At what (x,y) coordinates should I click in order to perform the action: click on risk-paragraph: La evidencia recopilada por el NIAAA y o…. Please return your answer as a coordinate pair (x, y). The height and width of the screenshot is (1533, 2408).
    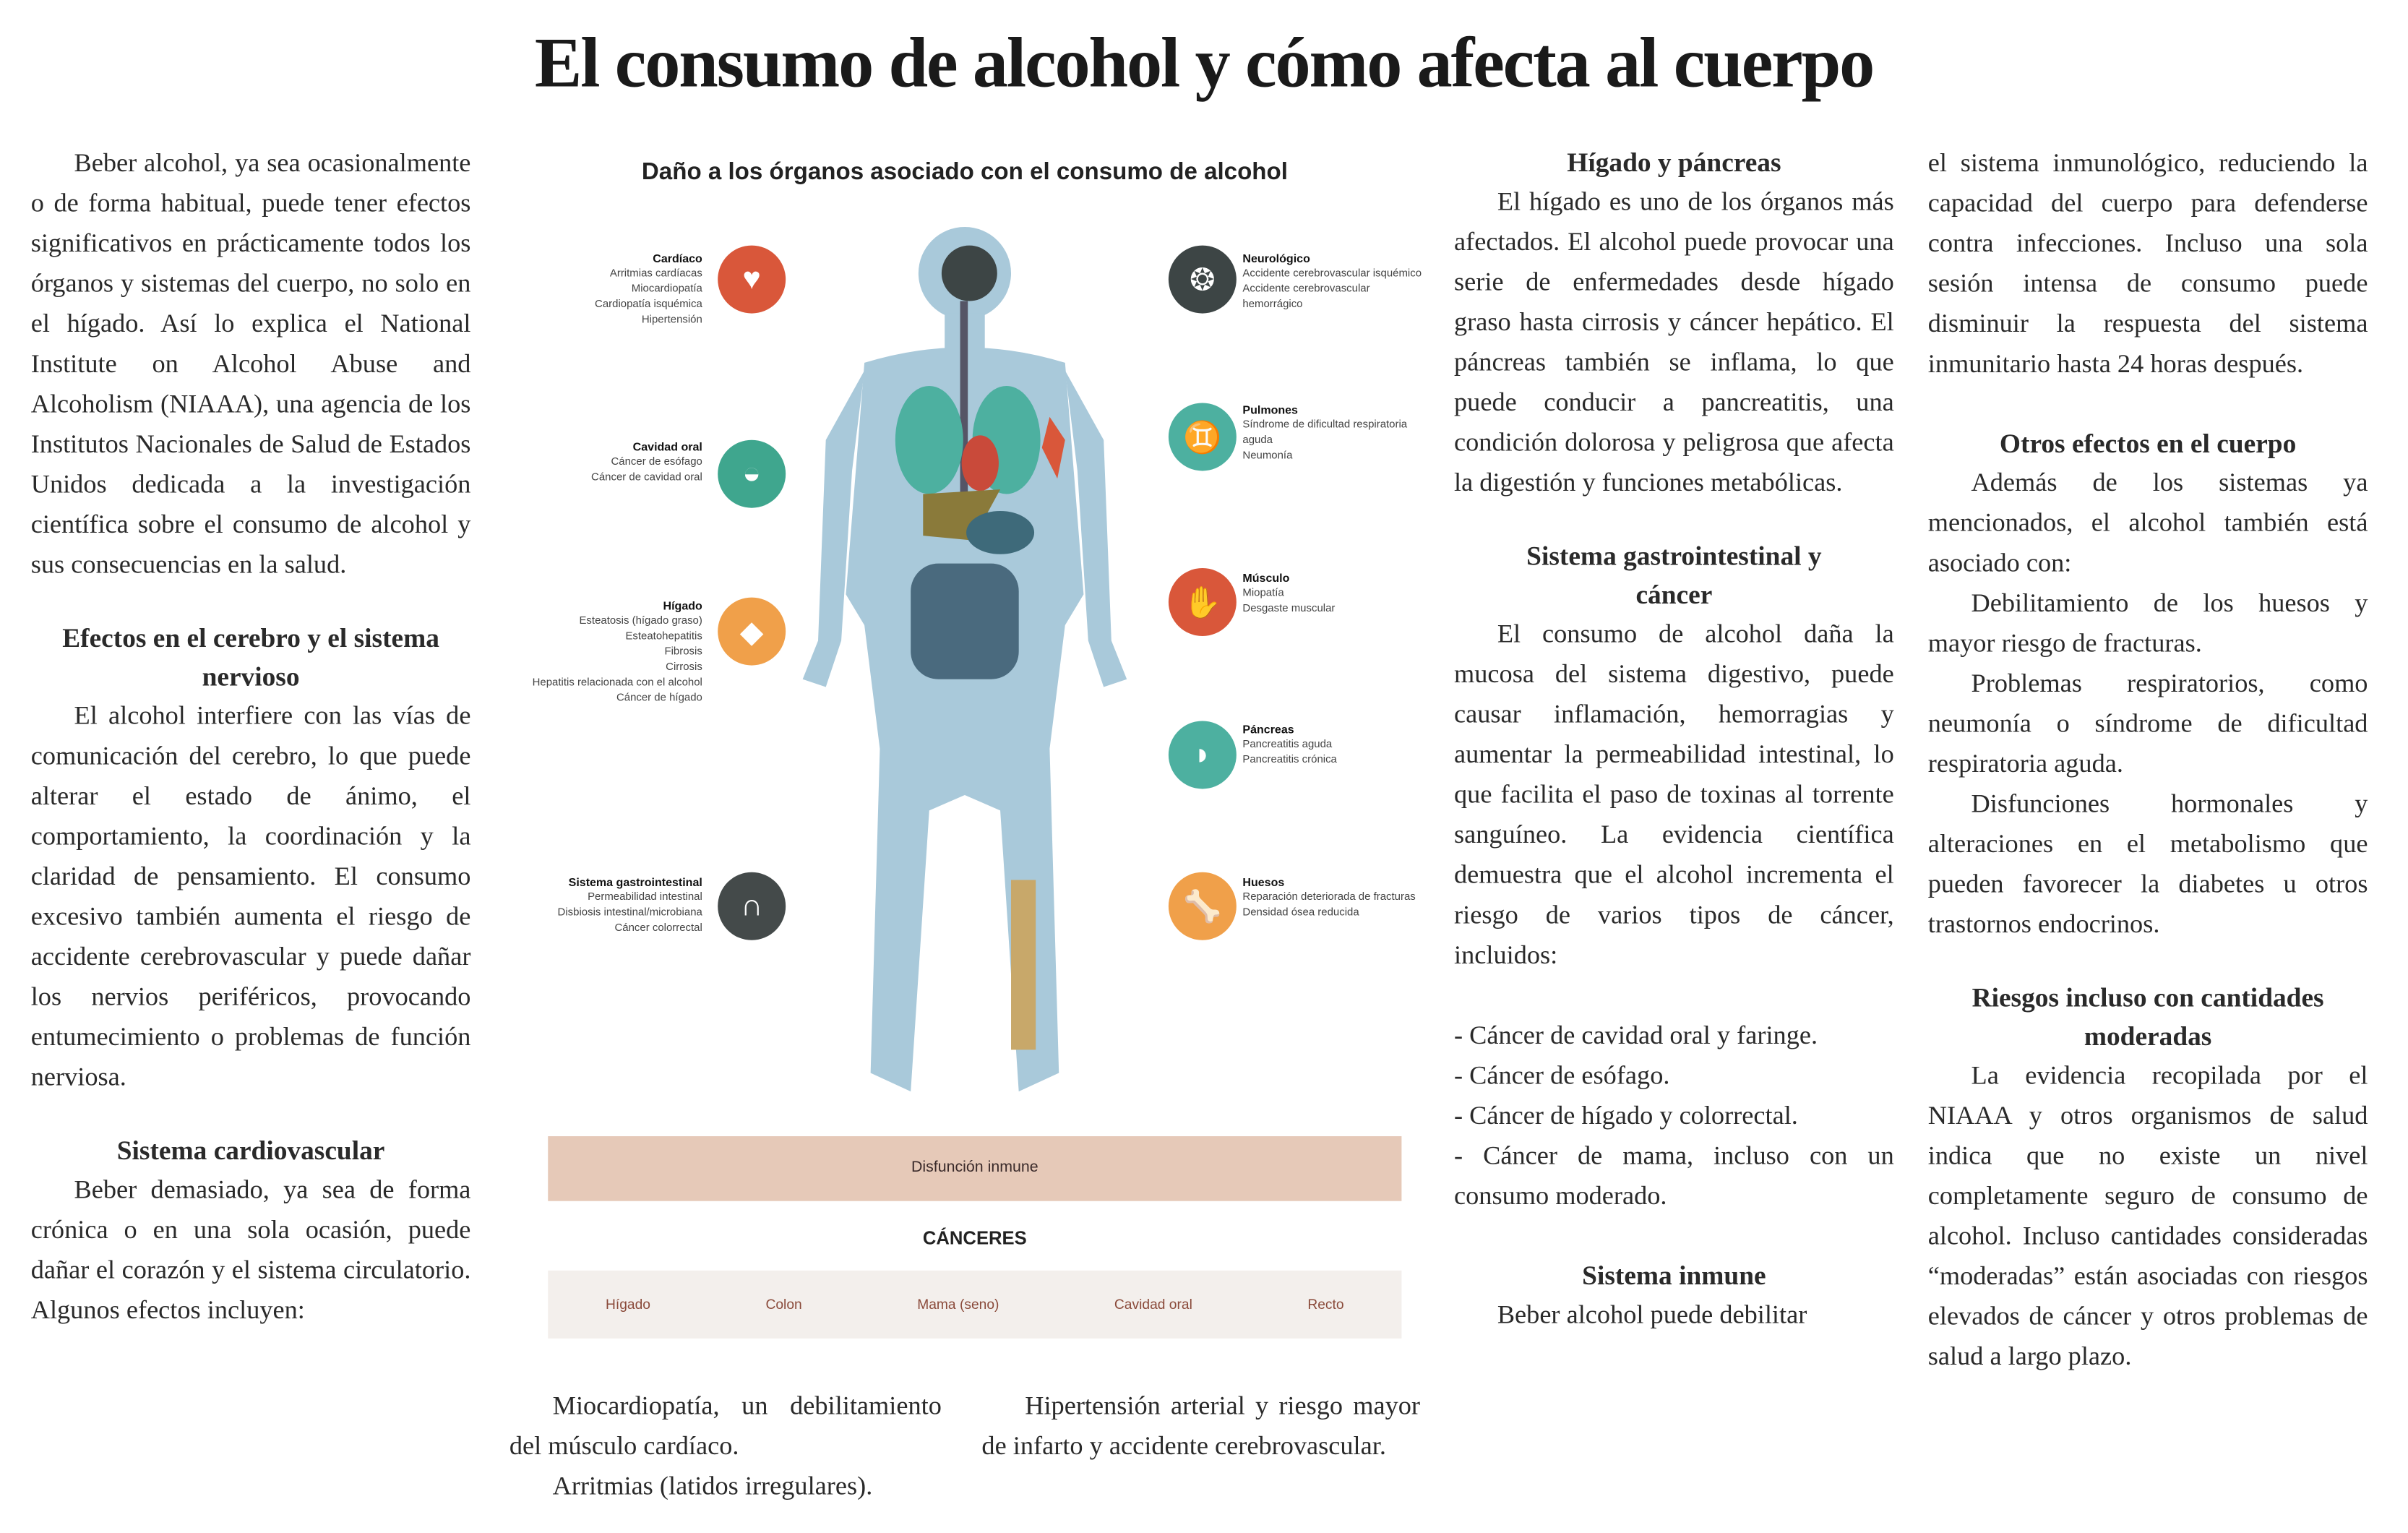
    Looking at the image, I should click on (2147, 1215).